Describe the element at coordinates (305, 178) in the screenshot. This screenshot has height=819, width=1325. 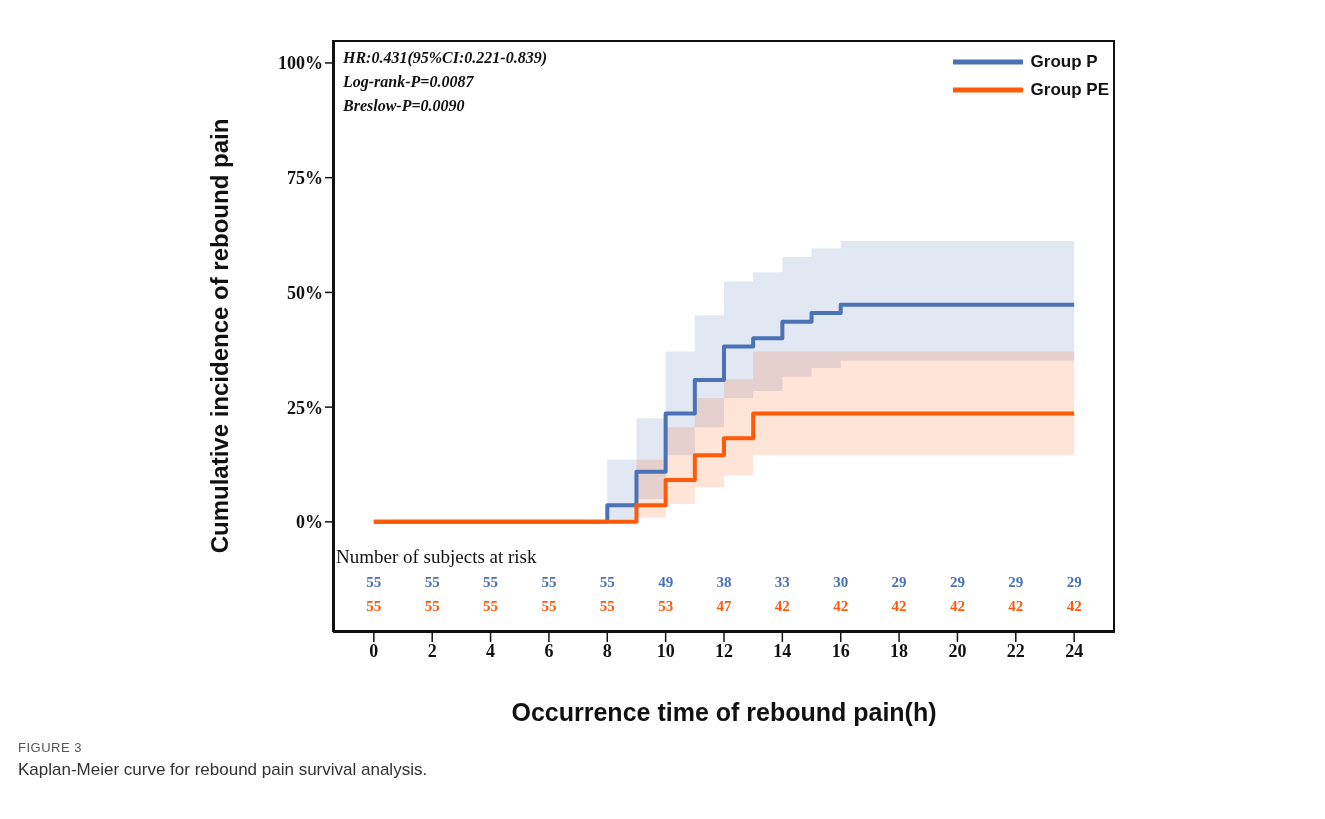
I see `y-tick-label: 75%` at that location.